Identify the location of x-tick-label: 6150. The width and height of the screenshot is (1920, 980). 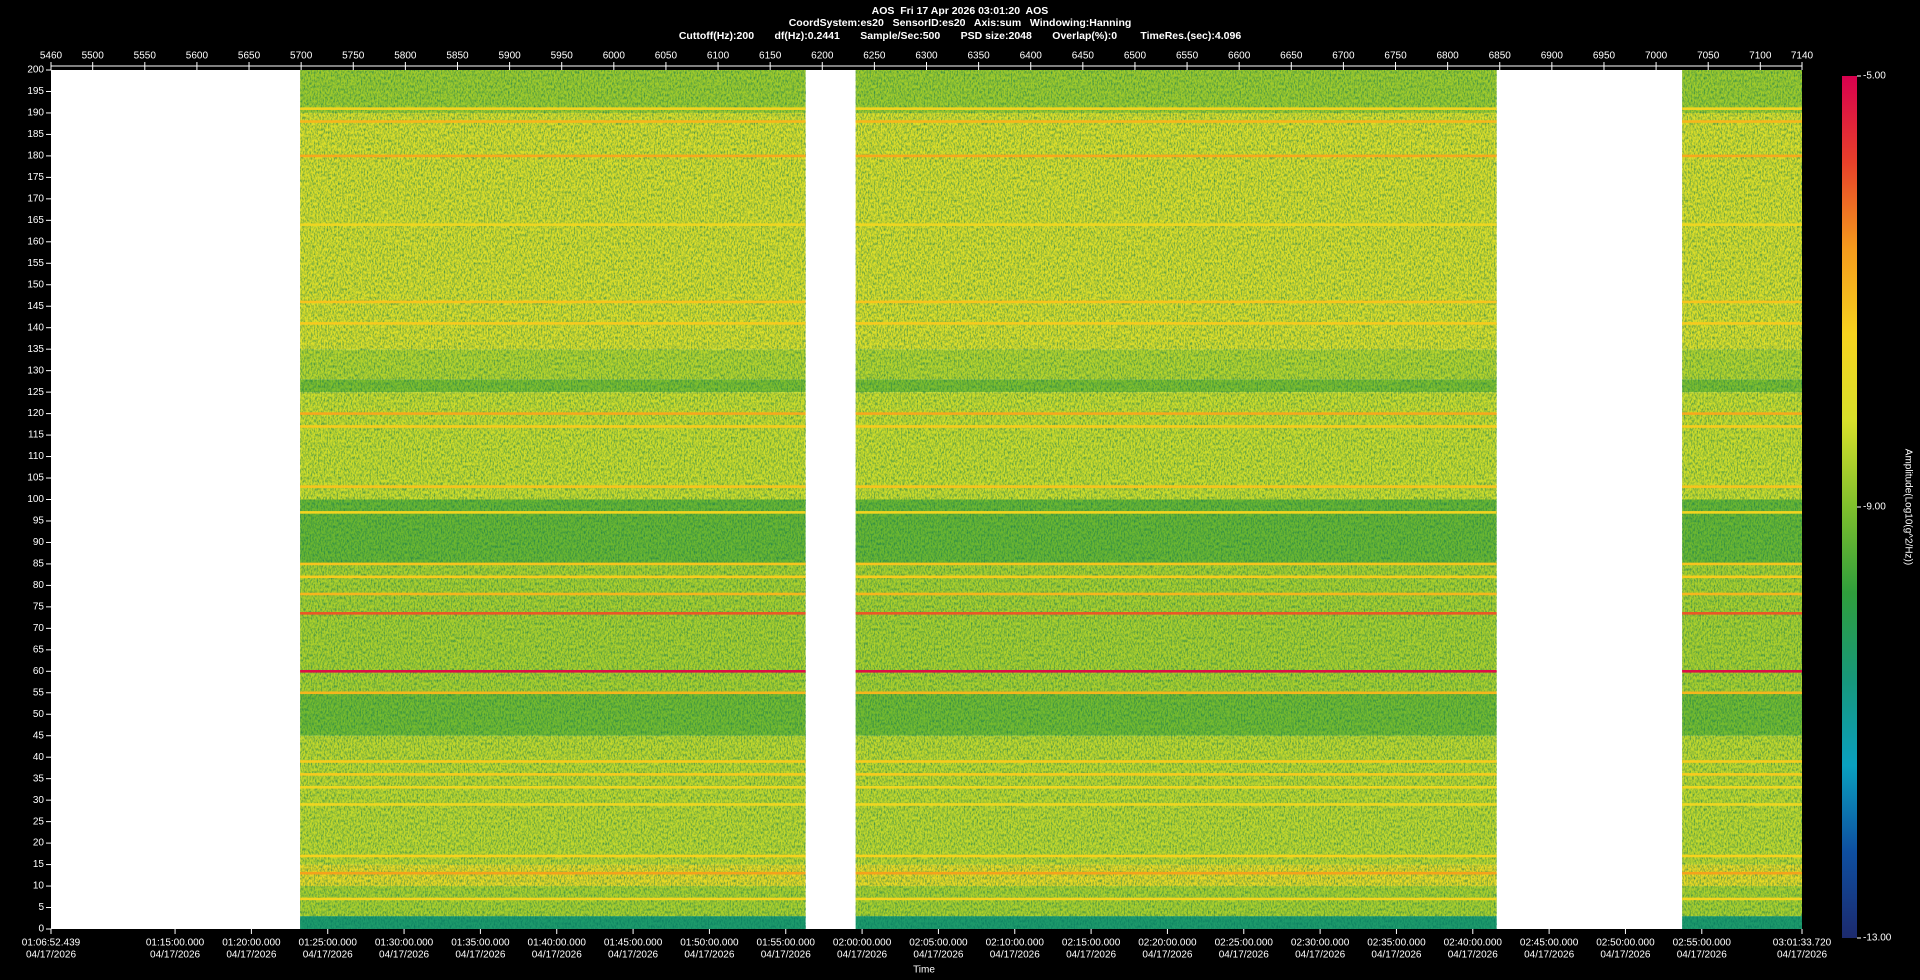
(770, 56).